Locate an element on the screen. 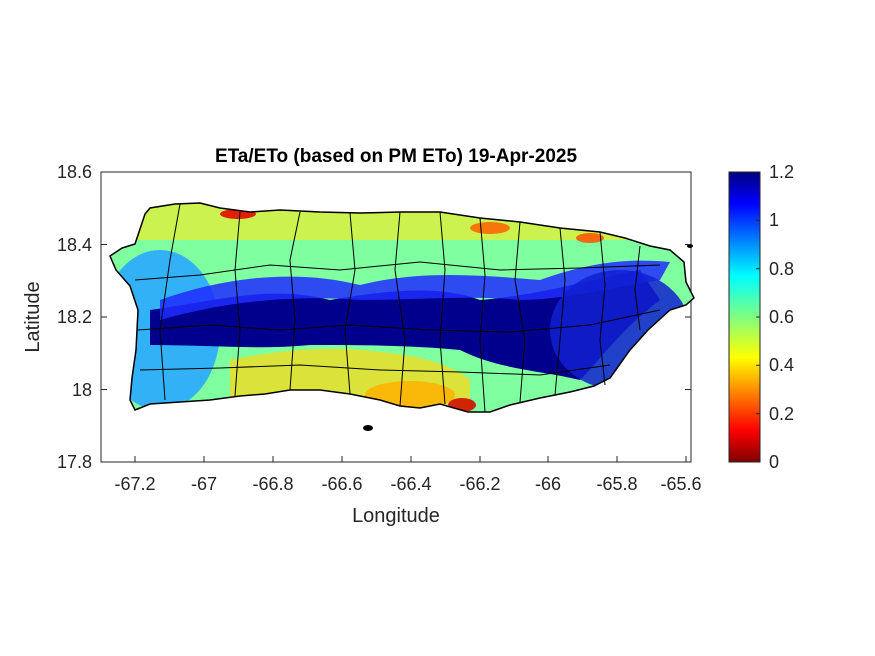 This screenshot has height=656, width=875. x-tick-label: -66.8 is located at coordinates (272, 484).